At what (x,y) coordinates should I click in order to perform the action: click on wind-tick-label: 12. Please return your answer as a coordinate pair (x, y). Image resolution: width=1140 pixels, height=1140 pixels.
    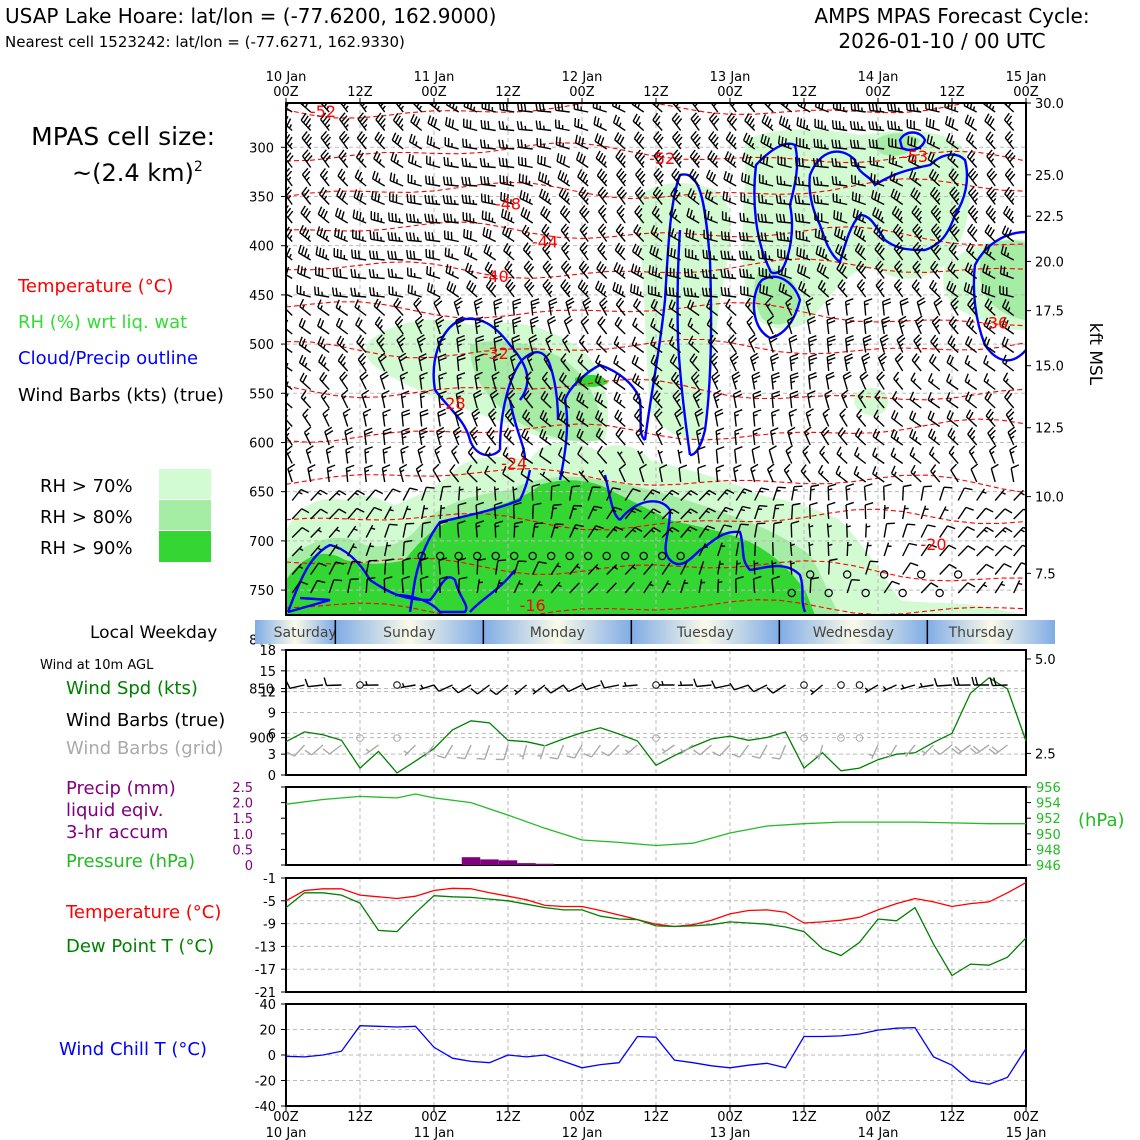
    Looking at the image, I should click on (267, 693).